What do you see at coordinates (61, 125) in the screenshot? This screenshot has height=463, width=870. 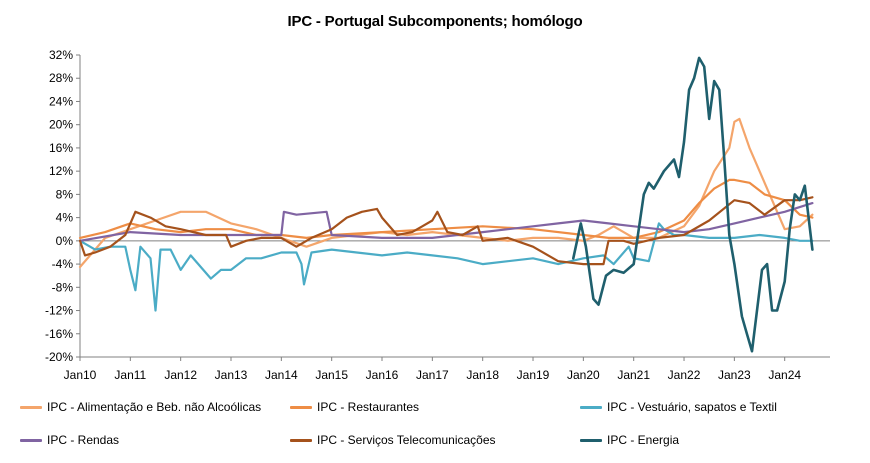 I see `y-tick-label: 20%` at bounding box center [61, 125].